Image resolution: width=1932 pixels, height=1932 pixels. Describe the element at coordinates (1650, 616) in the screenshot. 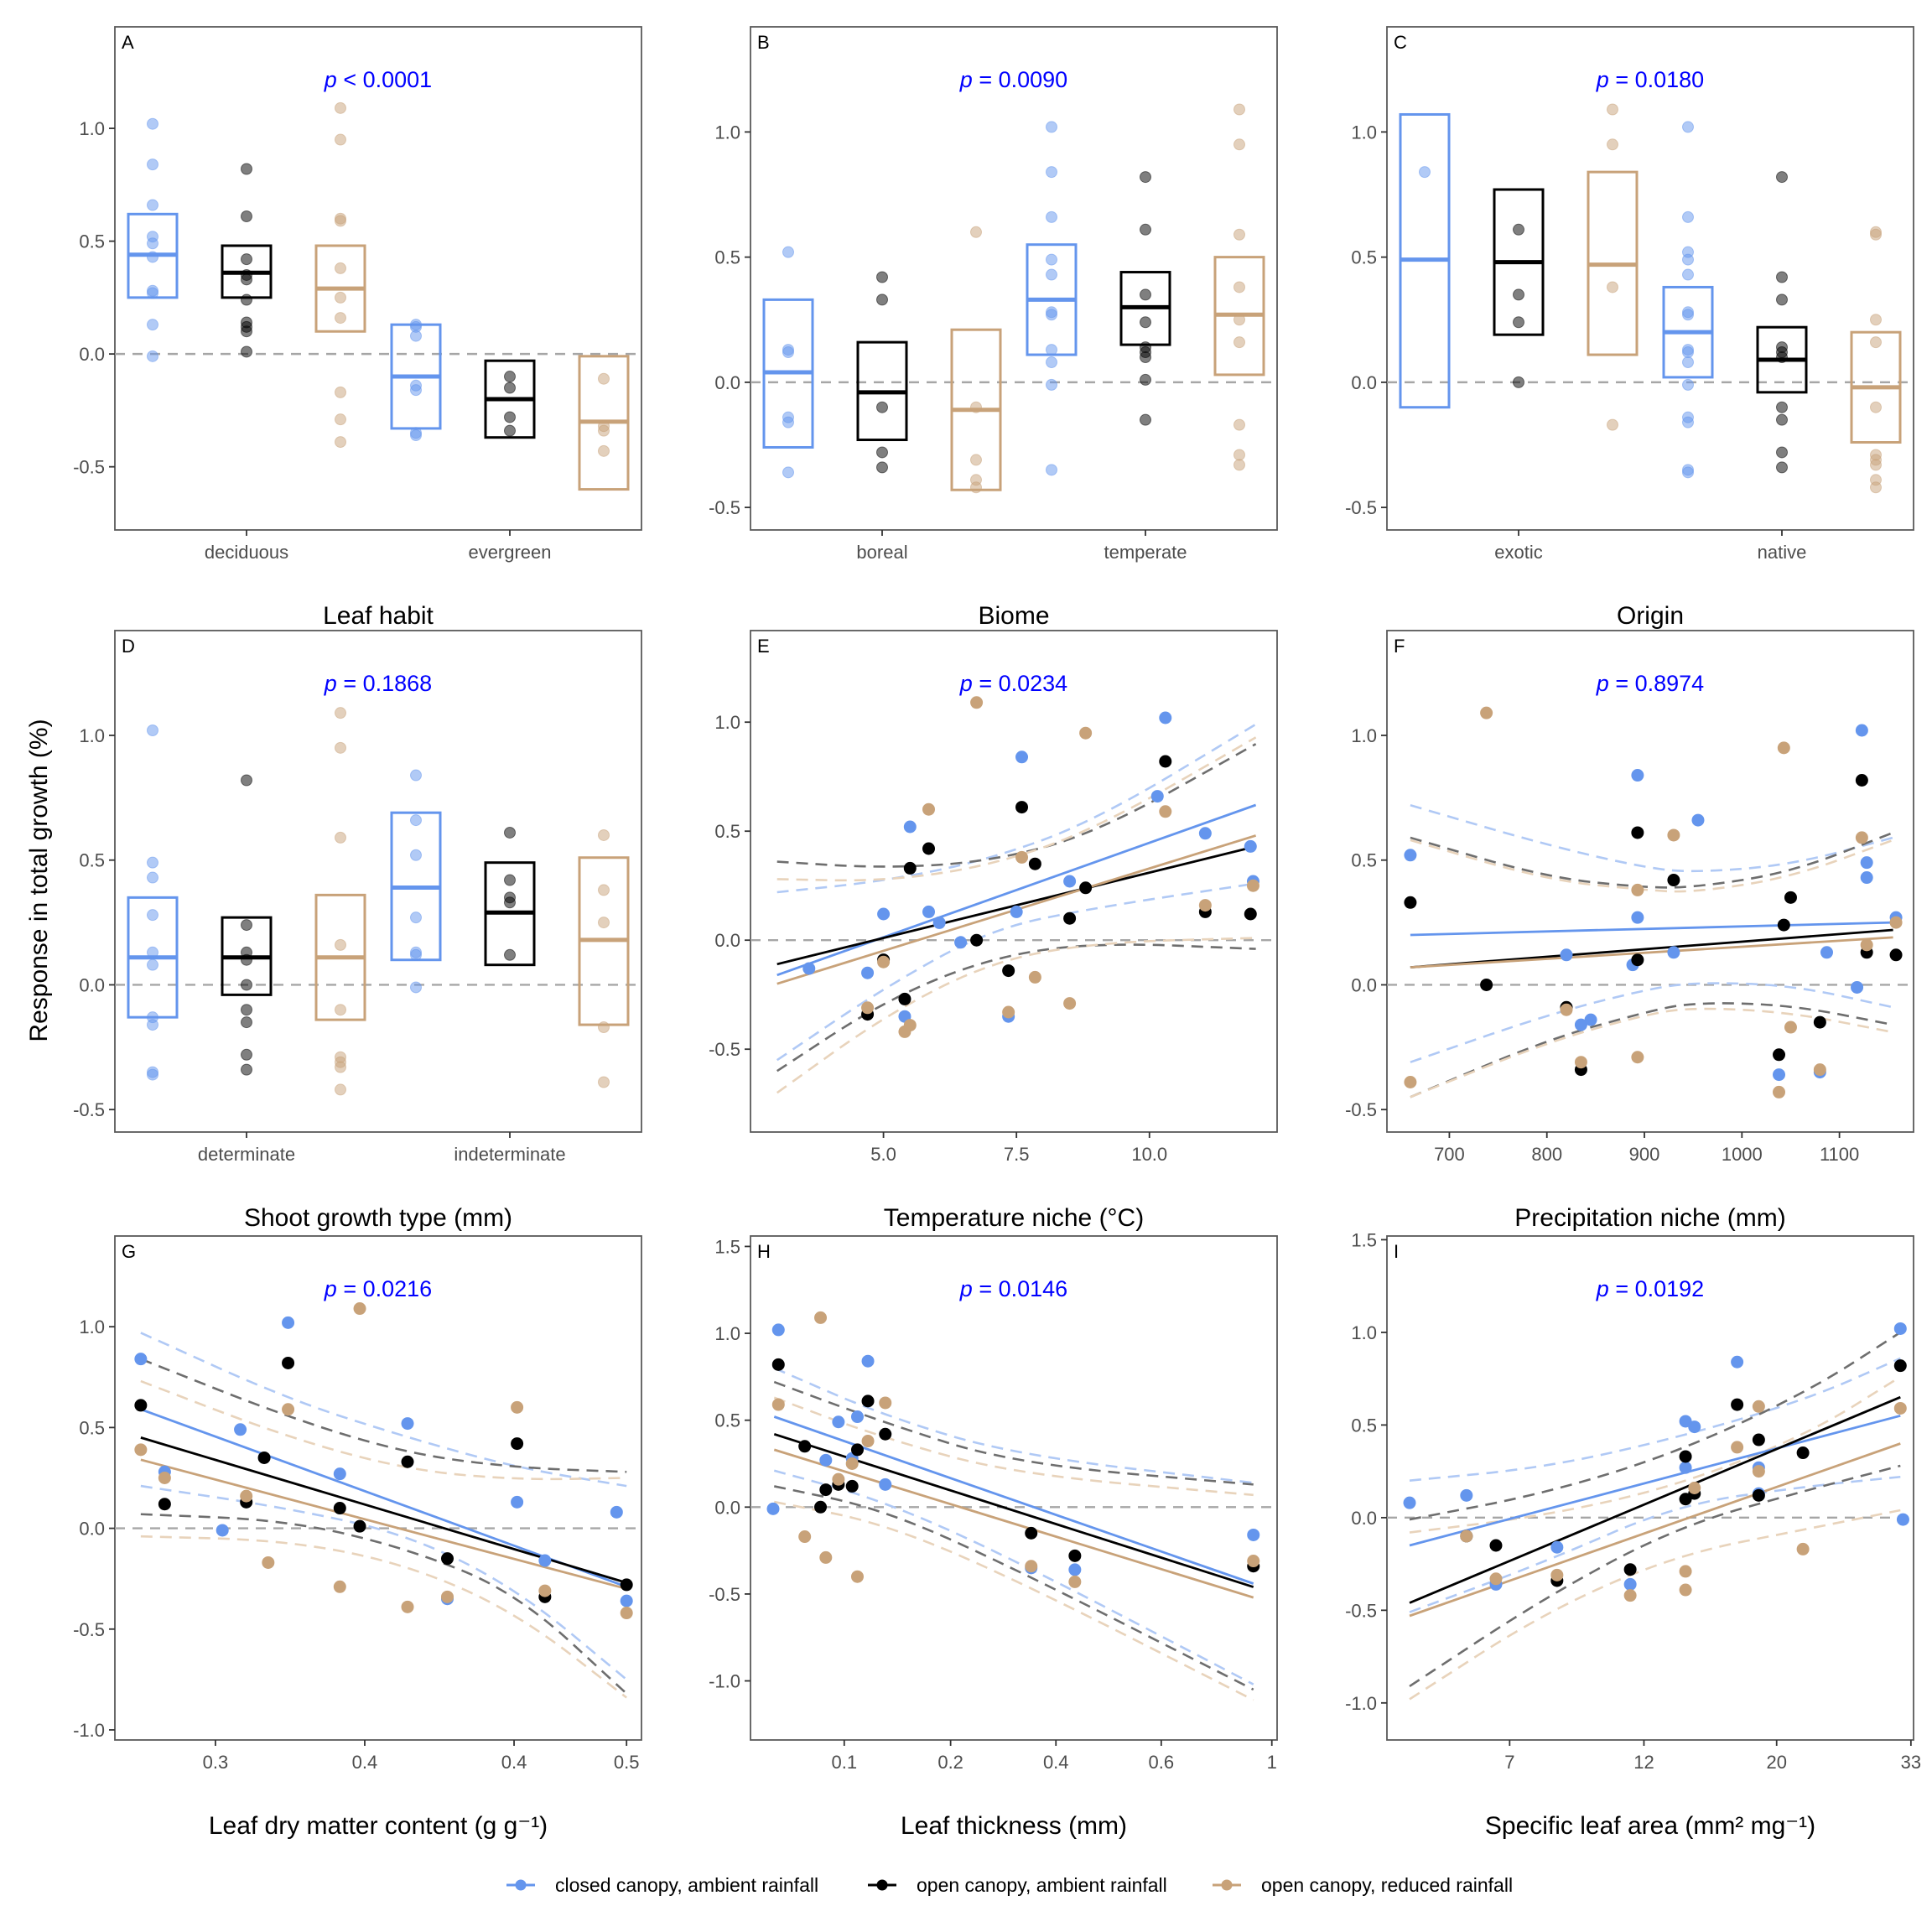

I see `x-axis-title: Origin` at that location.